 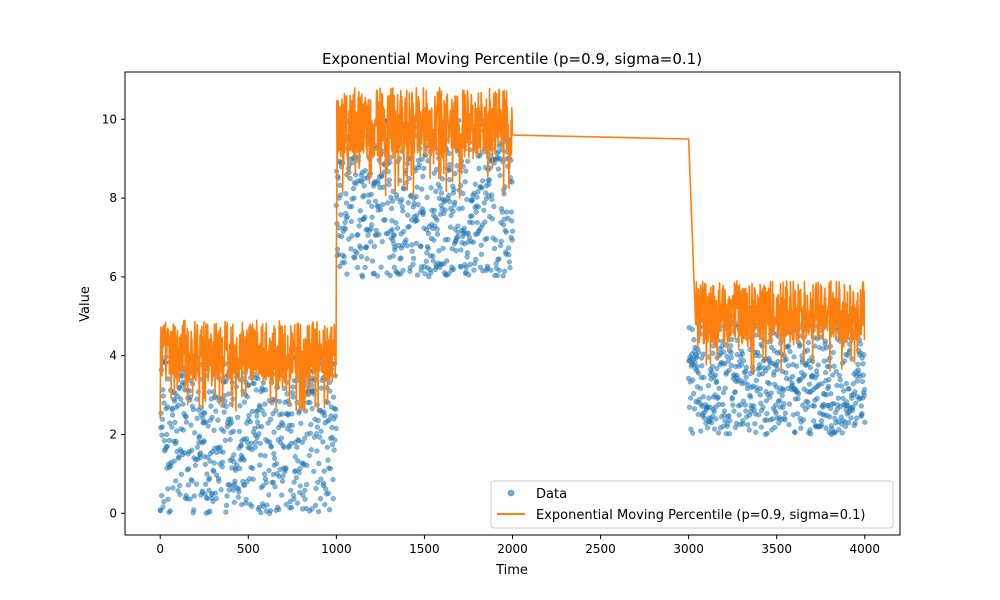 What do you see at coordinates (512, 549) in the screenshot?
I see `x-tick-label: 2000` at bounding box center [512, 549].